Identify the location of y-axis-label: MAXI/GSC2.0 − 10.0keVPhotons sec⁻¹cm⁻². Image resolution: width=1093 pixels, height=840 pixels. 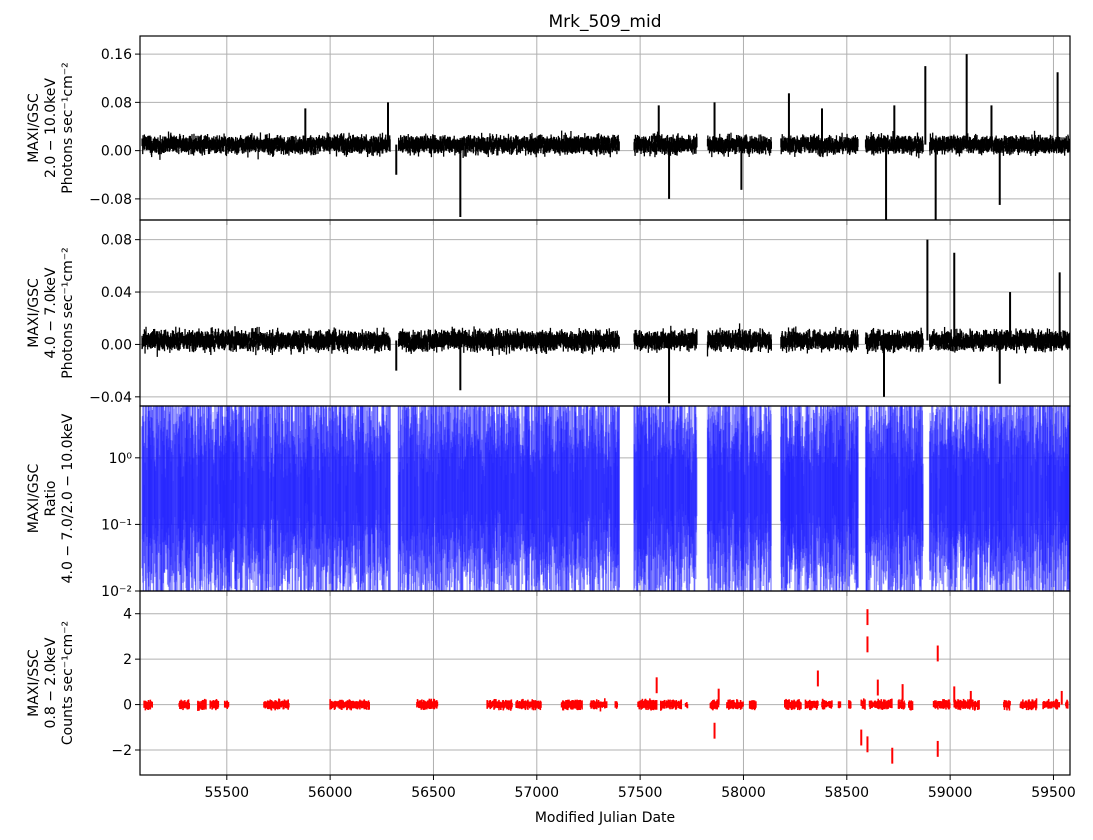
(51, 128).